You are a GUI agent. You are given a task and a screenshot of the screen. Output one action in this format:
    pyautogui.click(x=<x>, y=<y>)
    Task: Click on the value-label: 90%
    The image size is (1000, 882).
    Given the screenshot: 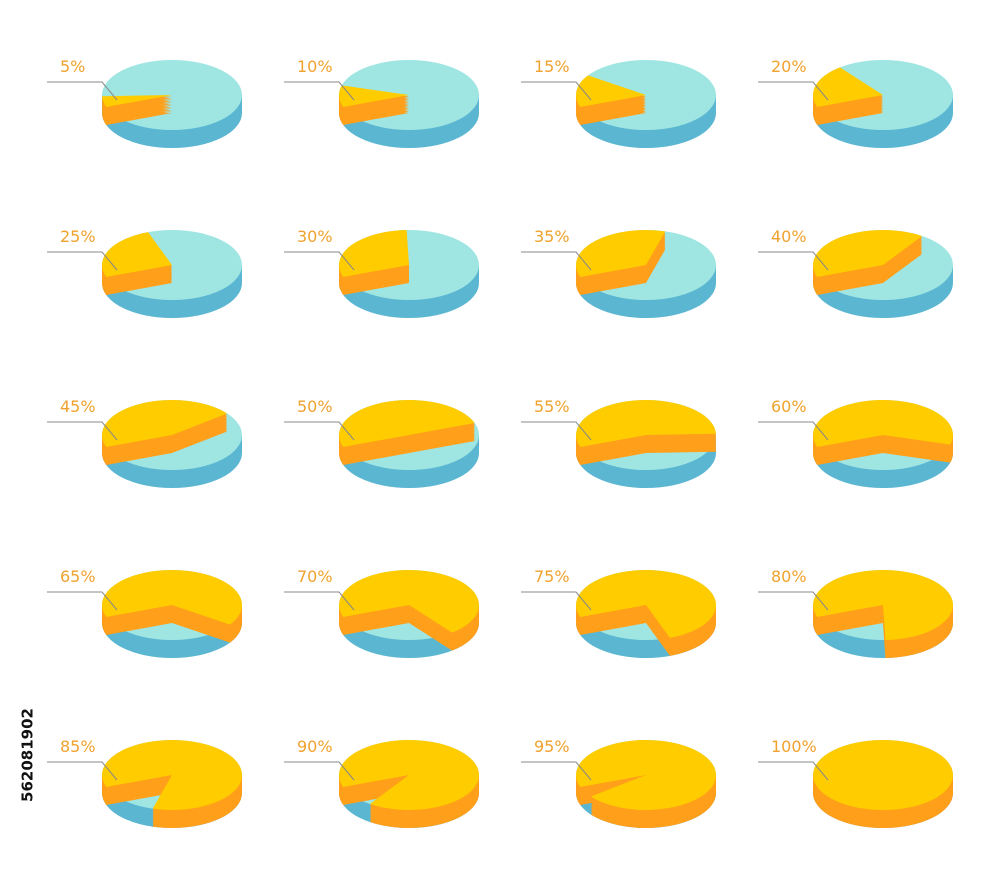 What is the action you would take?
    pyautogui.click(x=315, y=746)
    